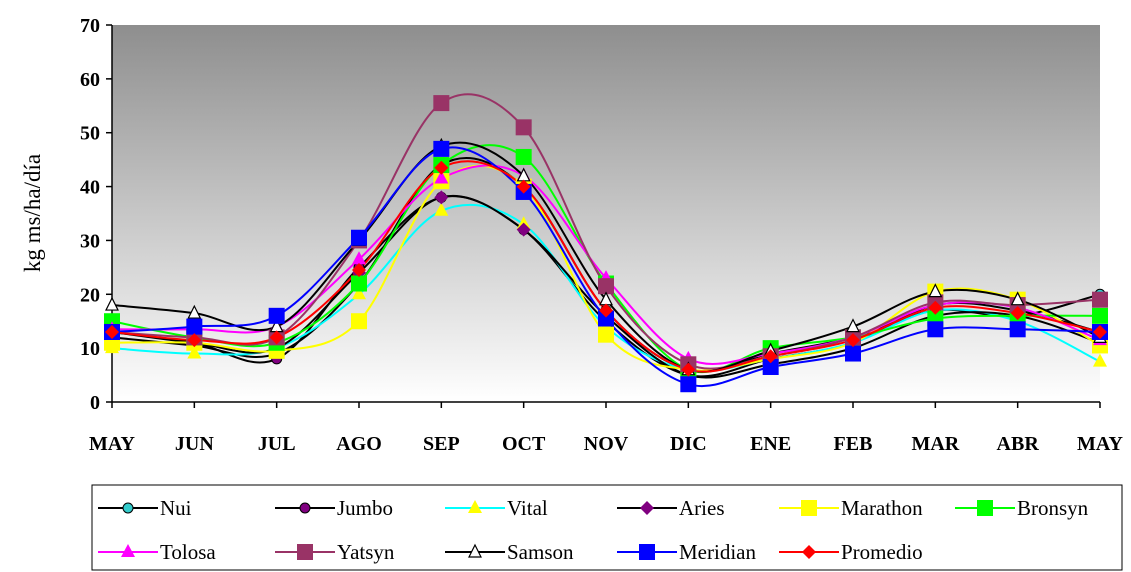  Describe the element at coordinates (157, 552) in the screenshot. I see `legend-item-tolosa: Tolosa` at that location.